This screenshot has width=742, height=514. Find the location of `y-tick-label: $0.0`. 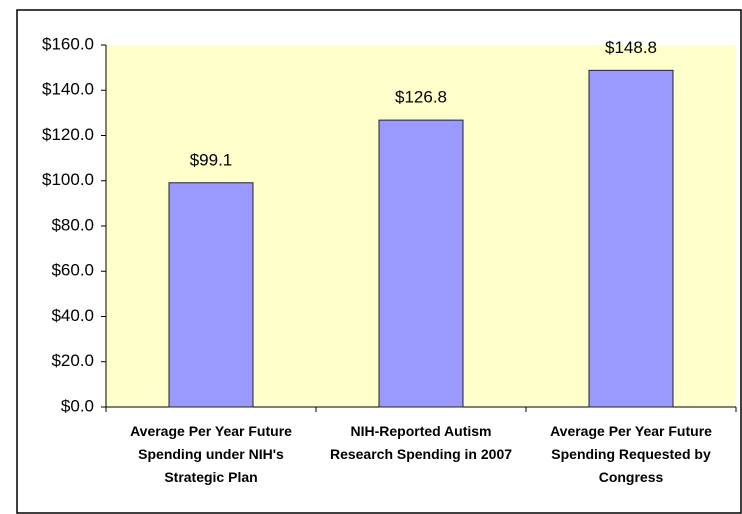

y-tick-label: $0.0 is located at coordinates (77, 405).